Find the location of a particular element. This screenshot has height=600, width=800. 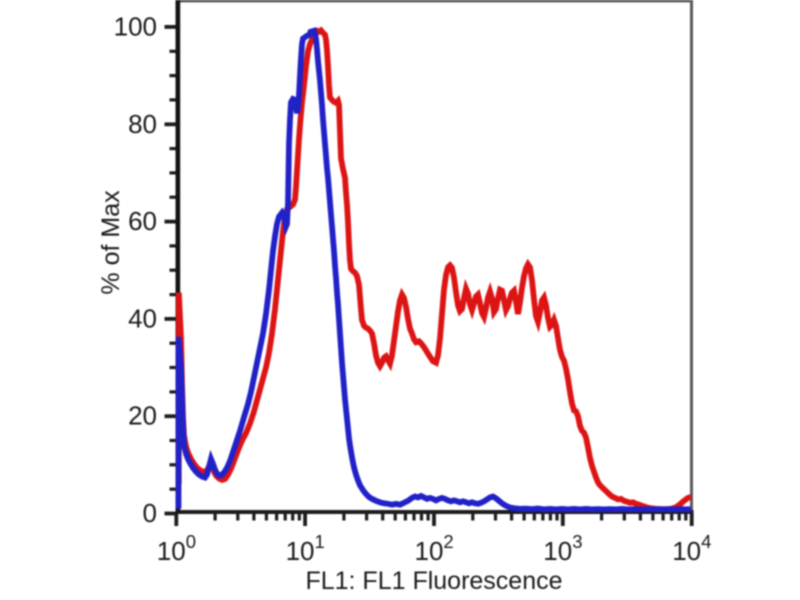

svg-text: 0 is located at coordinates (150, 513).